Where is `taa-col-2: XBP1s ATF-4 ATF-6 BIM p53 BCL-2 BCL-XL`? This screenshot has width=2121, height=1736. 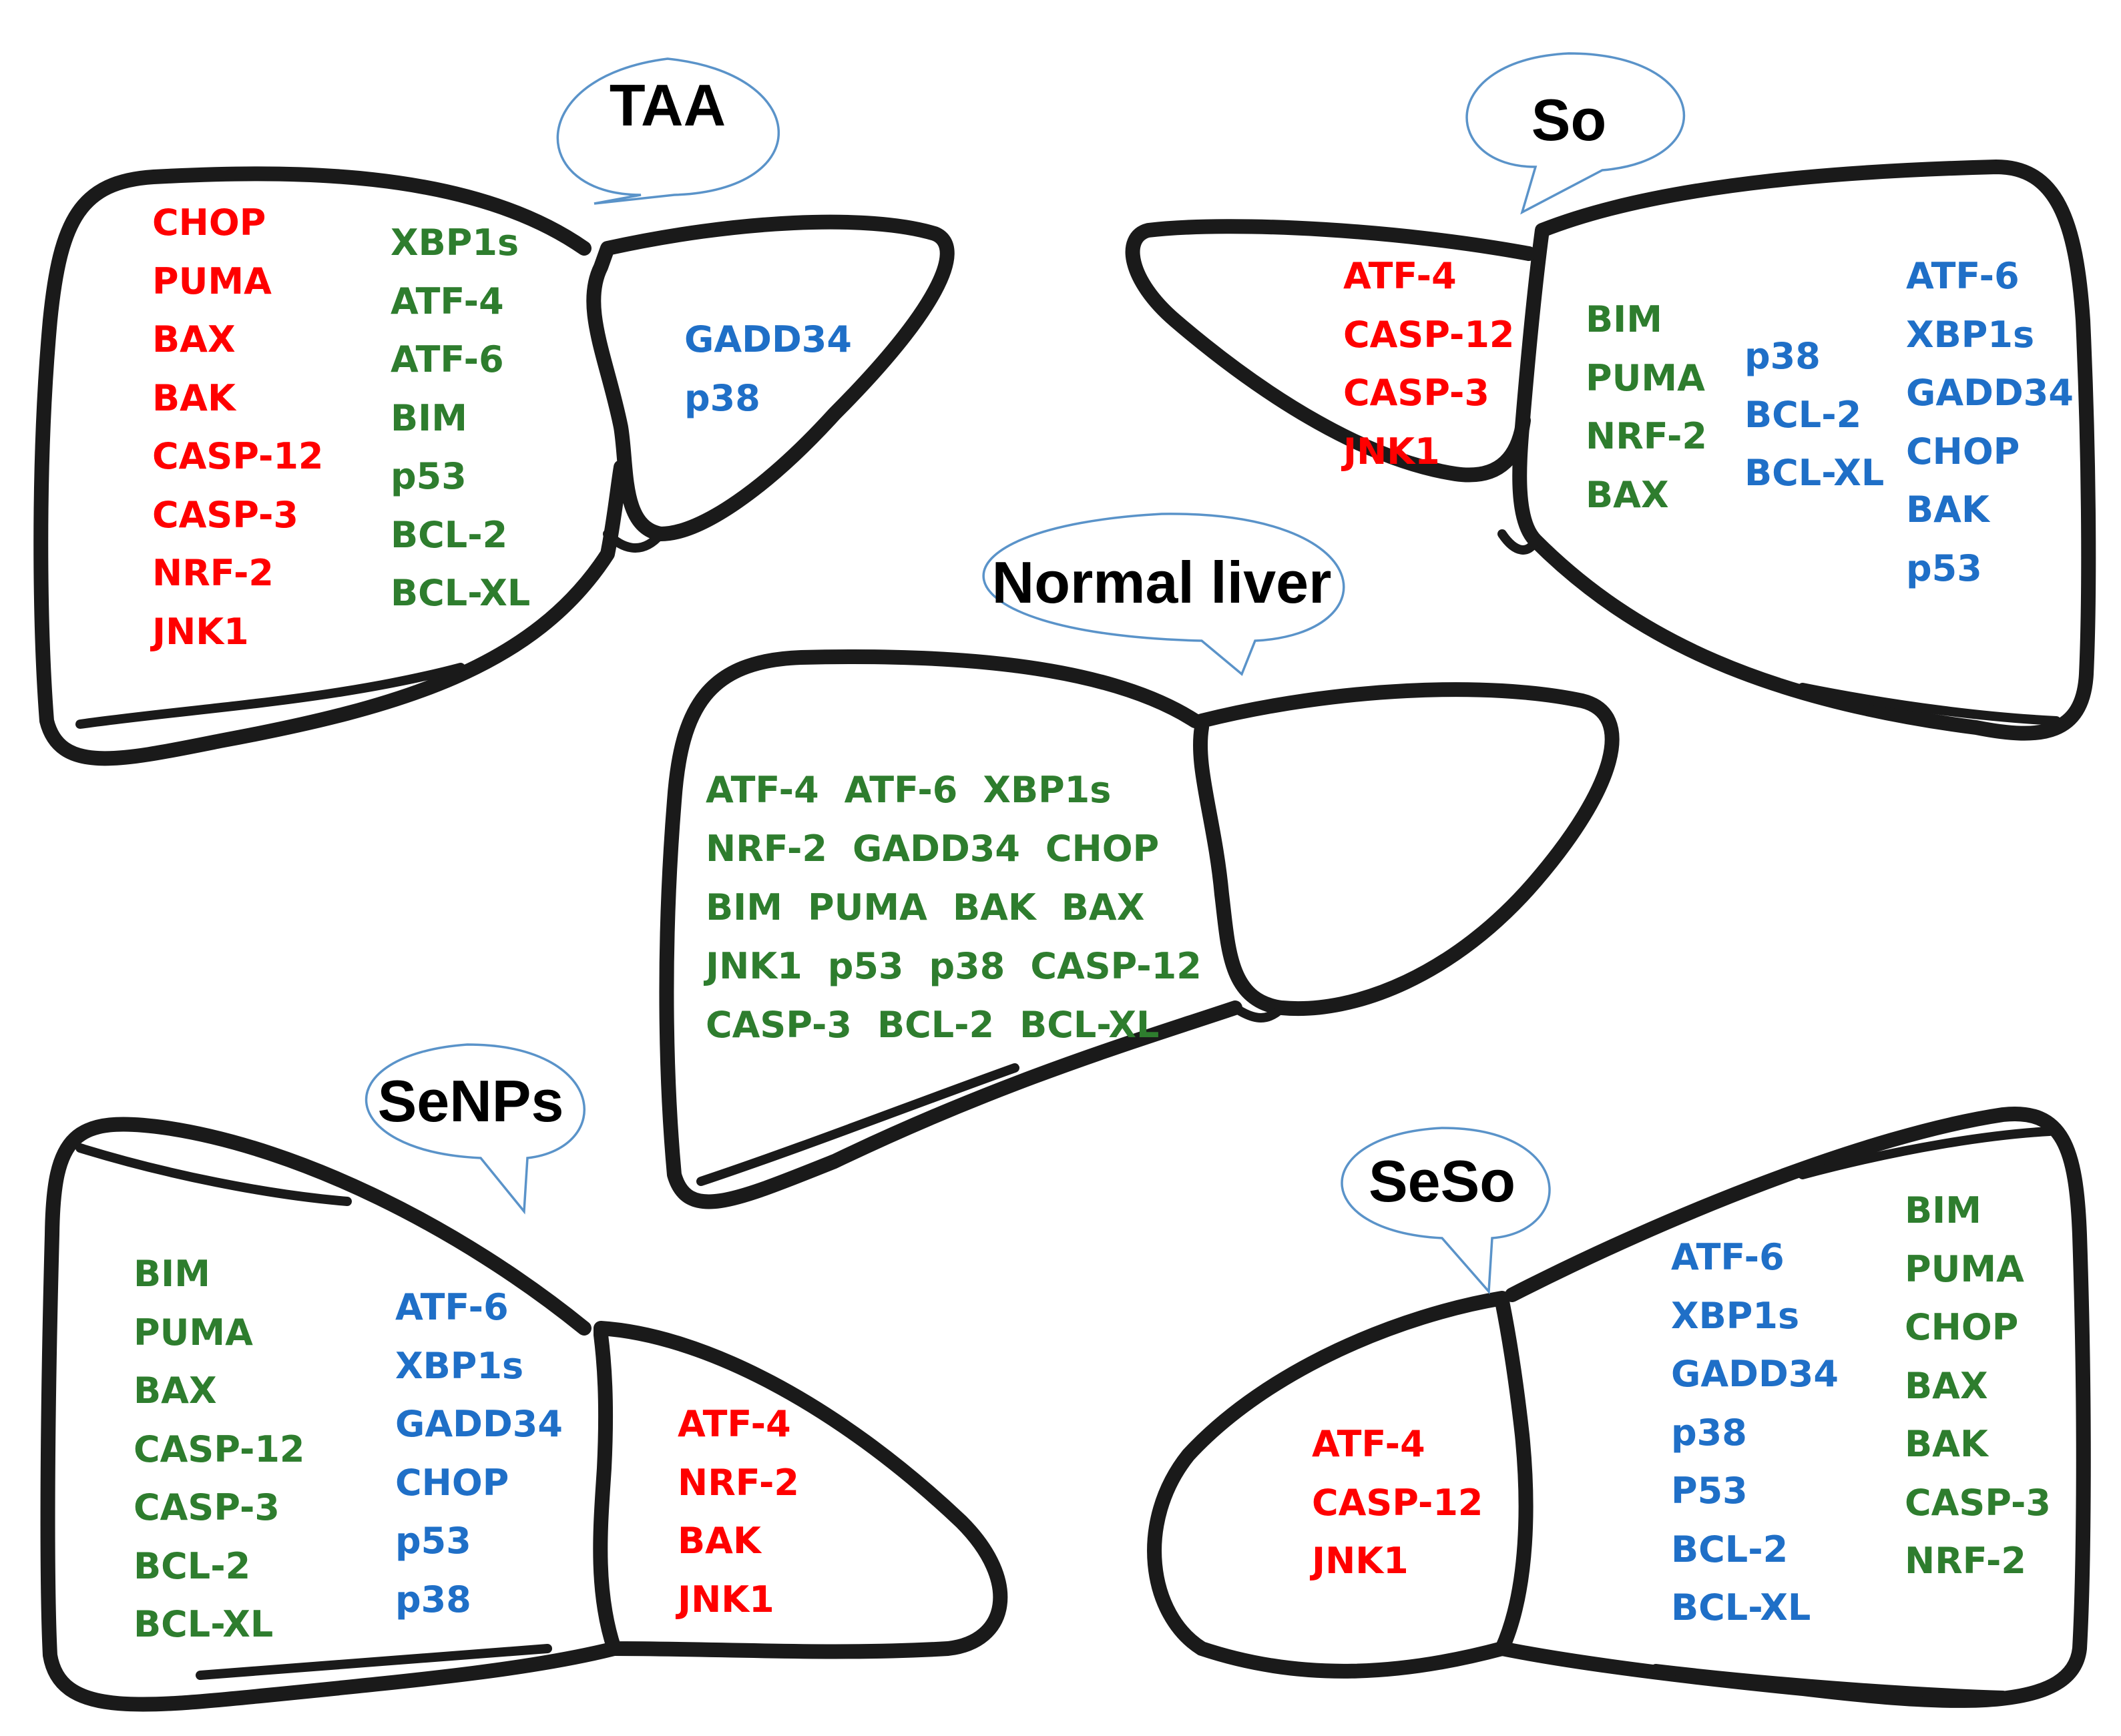 taa-col-2: XBP1s ATF-4 ATF-6 BIM p53 BCL-2 BCL-XL is located at coordinates (461, 419).